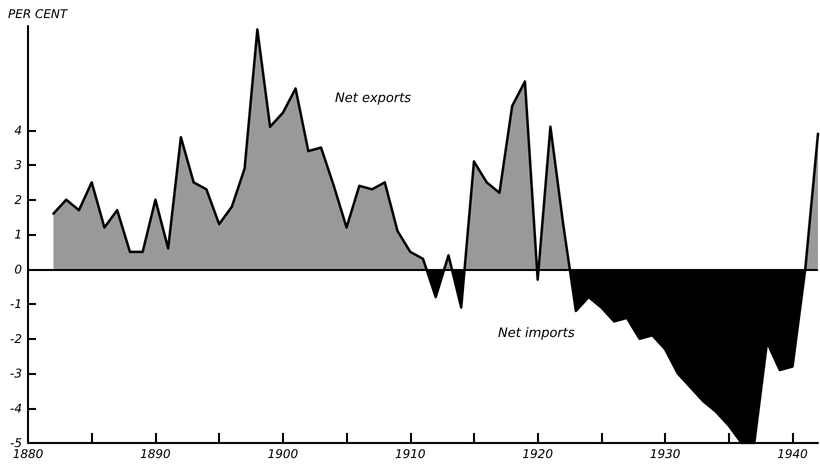 This screenshot has width=820, height=465. I want to click on x-tick-label: 1910, so click(410, 454).